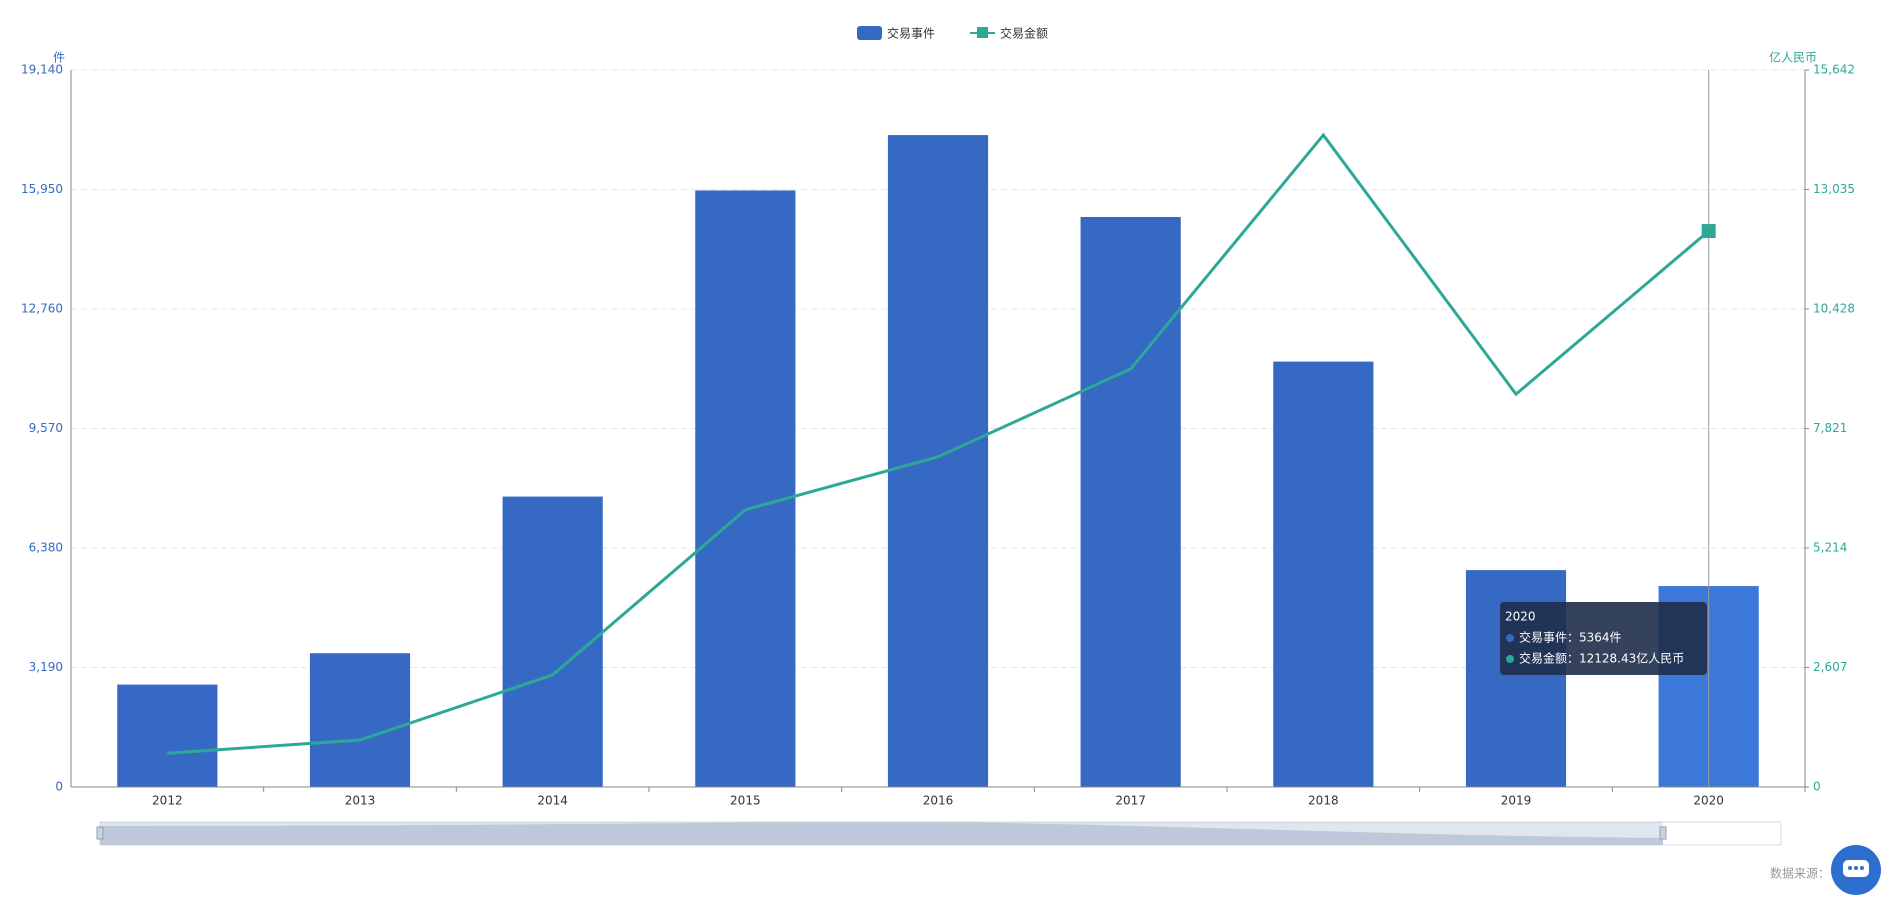  Describe the element at coordinates (1516, 801) in the screenshot. I see `x-tick-label: 2019` at that location.